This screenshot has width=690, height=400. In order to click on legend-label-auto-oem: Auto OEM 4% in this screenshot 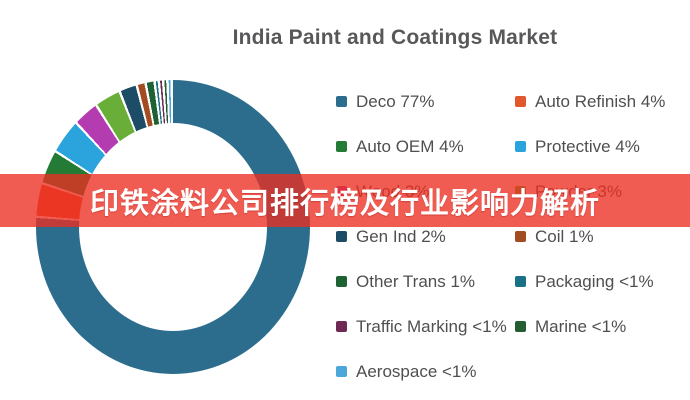, I will do `click(410, 146)`.